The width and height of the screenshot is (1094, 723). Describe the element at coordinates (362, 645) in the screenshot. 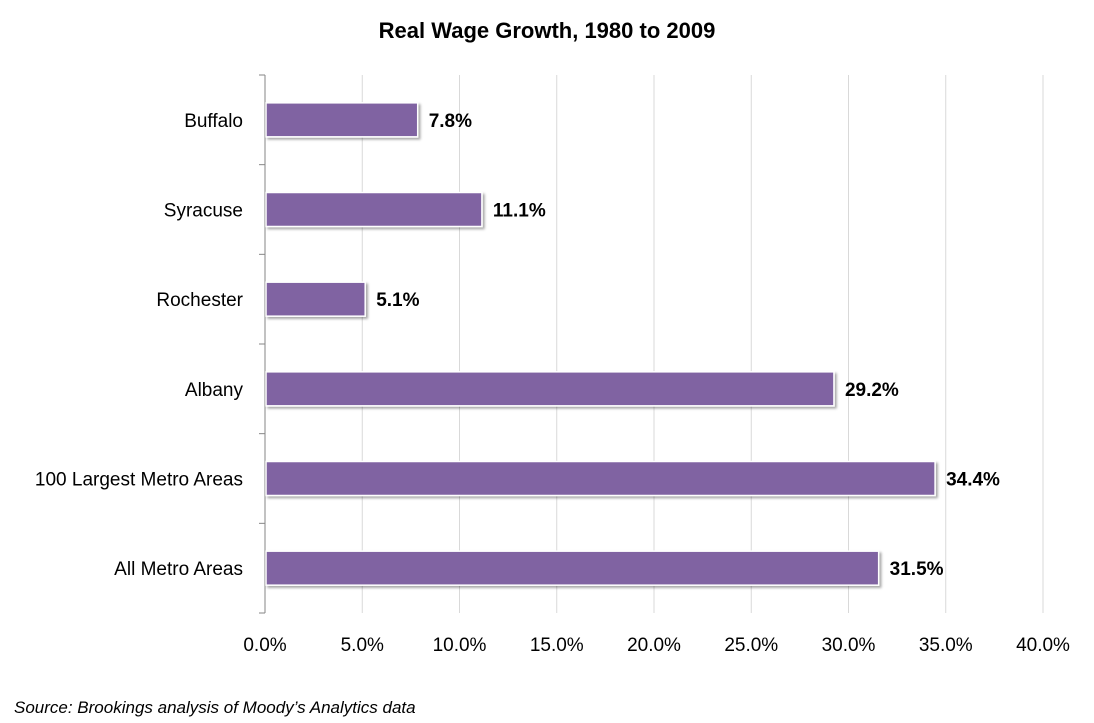

I see `x-tick-label: 5.0%` at that location.